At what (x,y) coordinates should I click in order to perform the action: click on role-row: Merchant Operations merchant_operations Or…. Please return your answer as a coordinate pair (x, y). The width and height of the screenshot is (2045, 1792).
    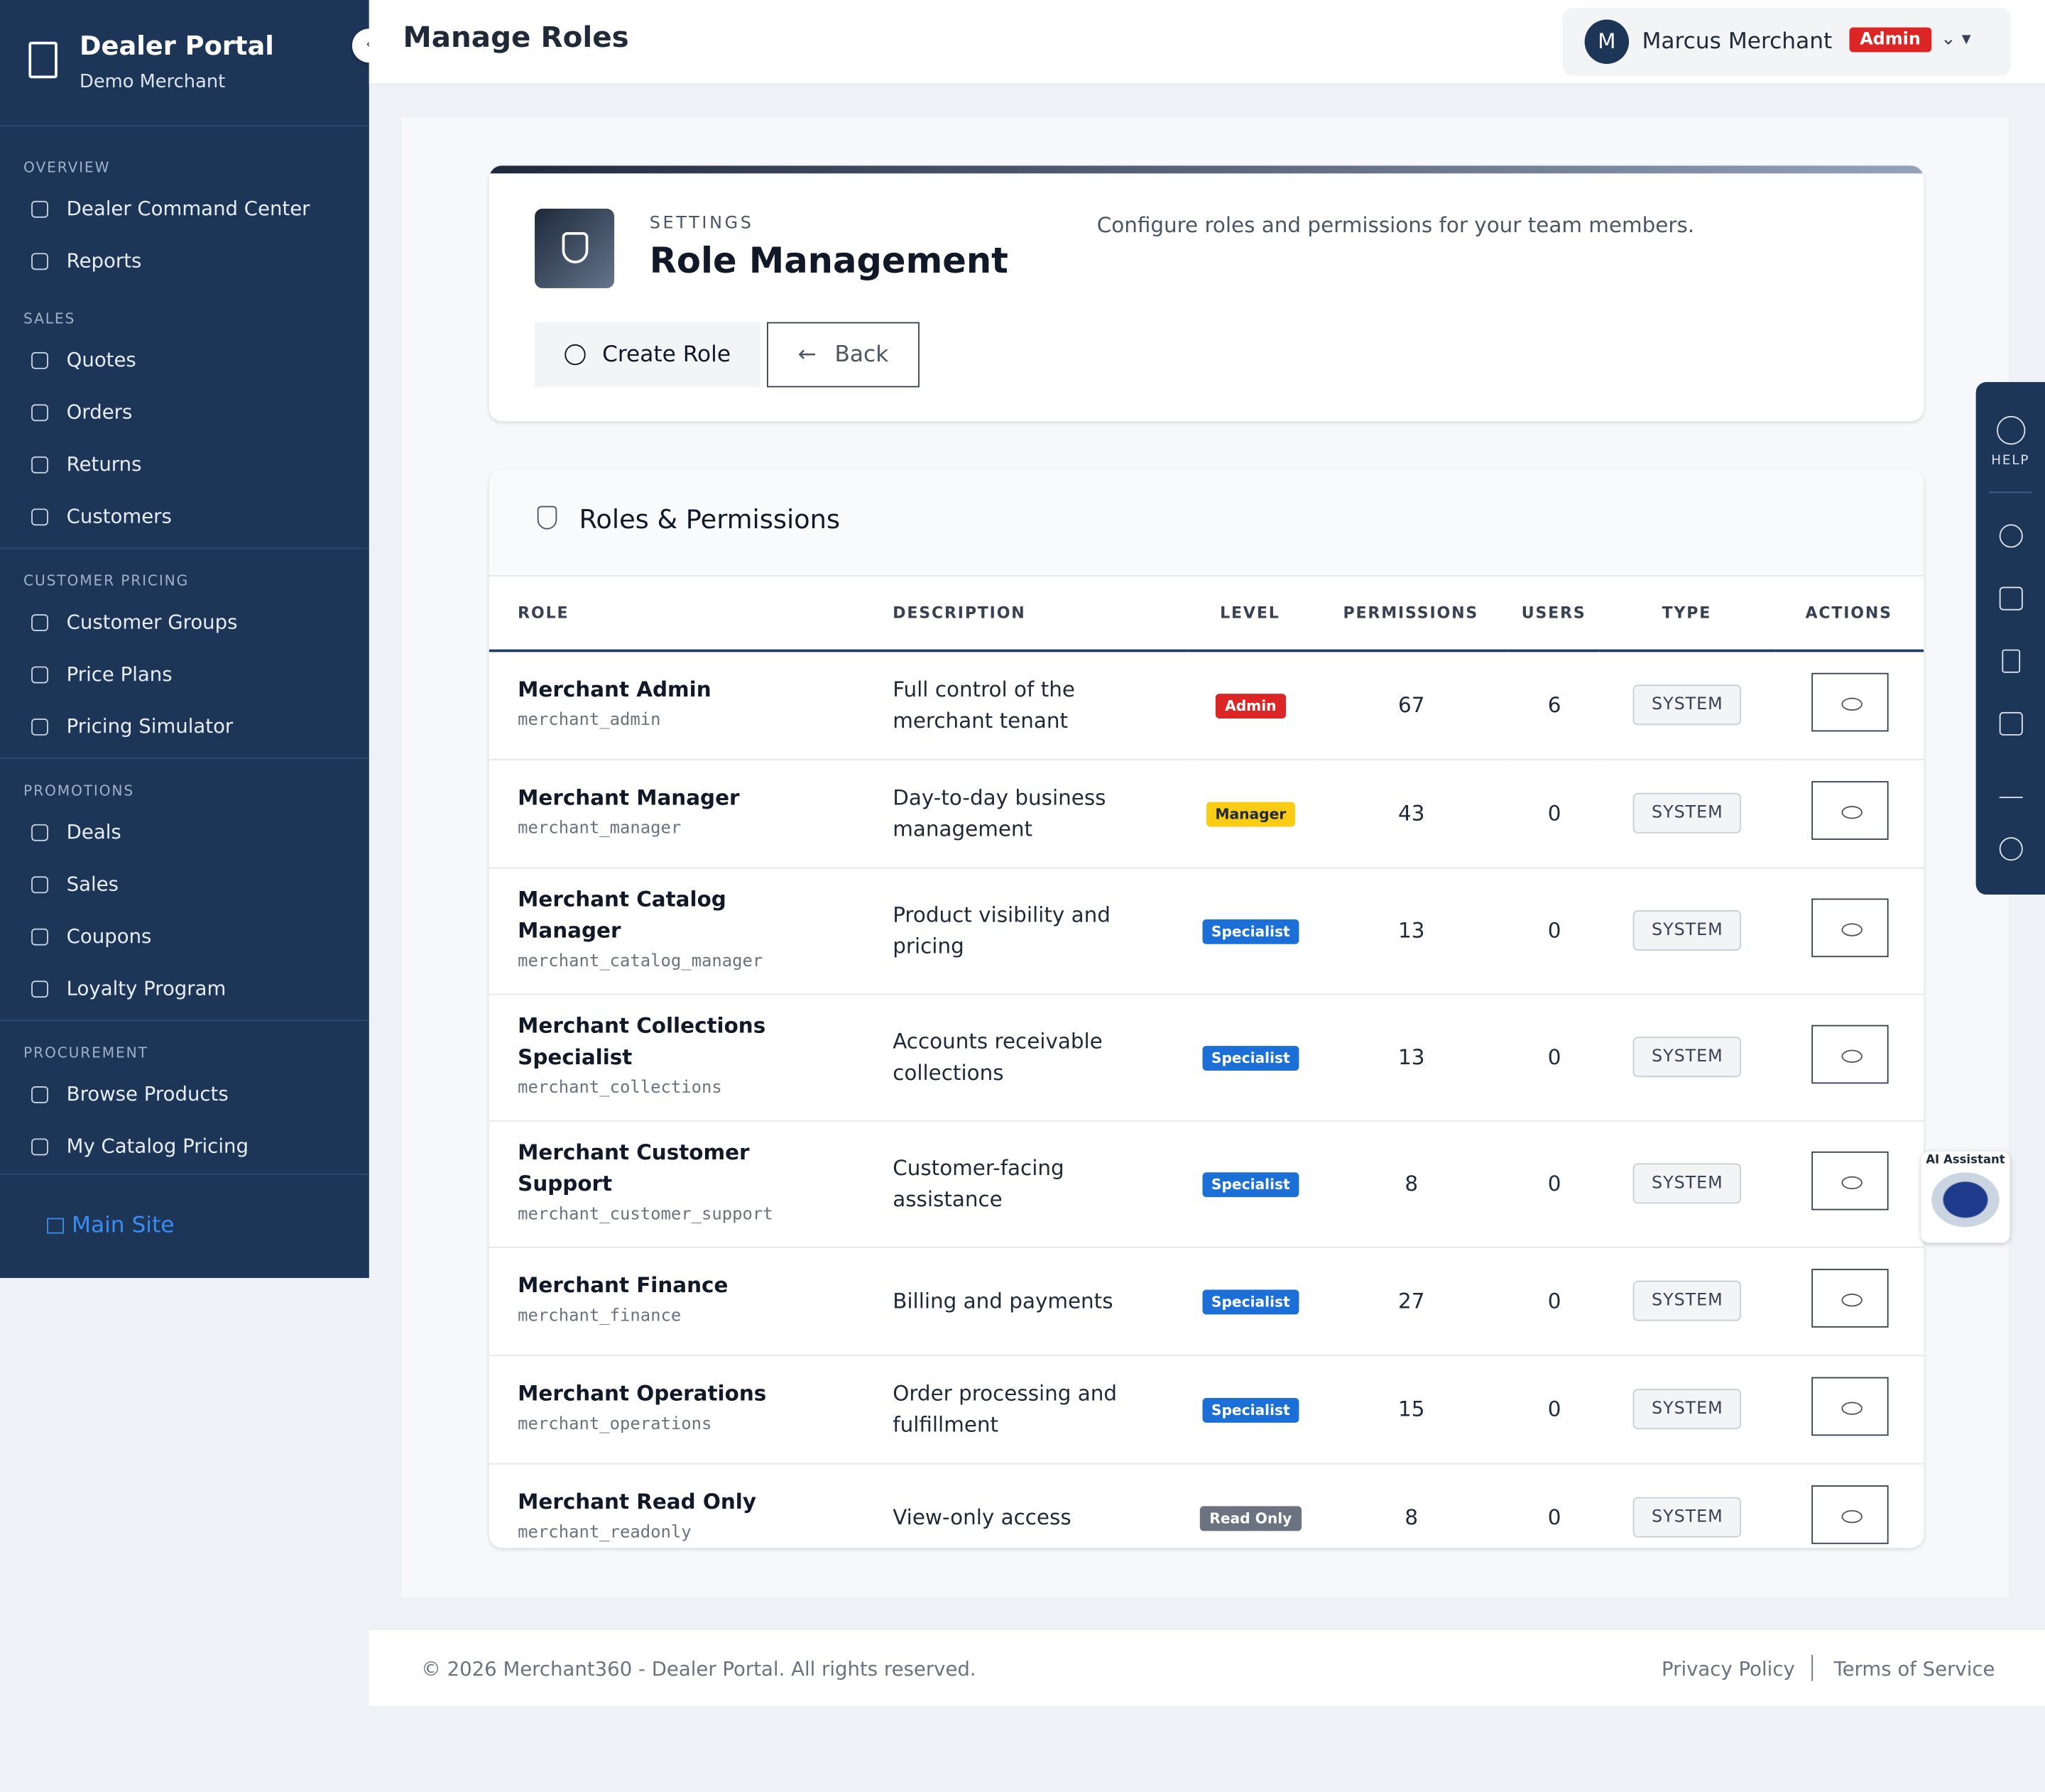
    Looking at the image, I should click on (1206, 1409).